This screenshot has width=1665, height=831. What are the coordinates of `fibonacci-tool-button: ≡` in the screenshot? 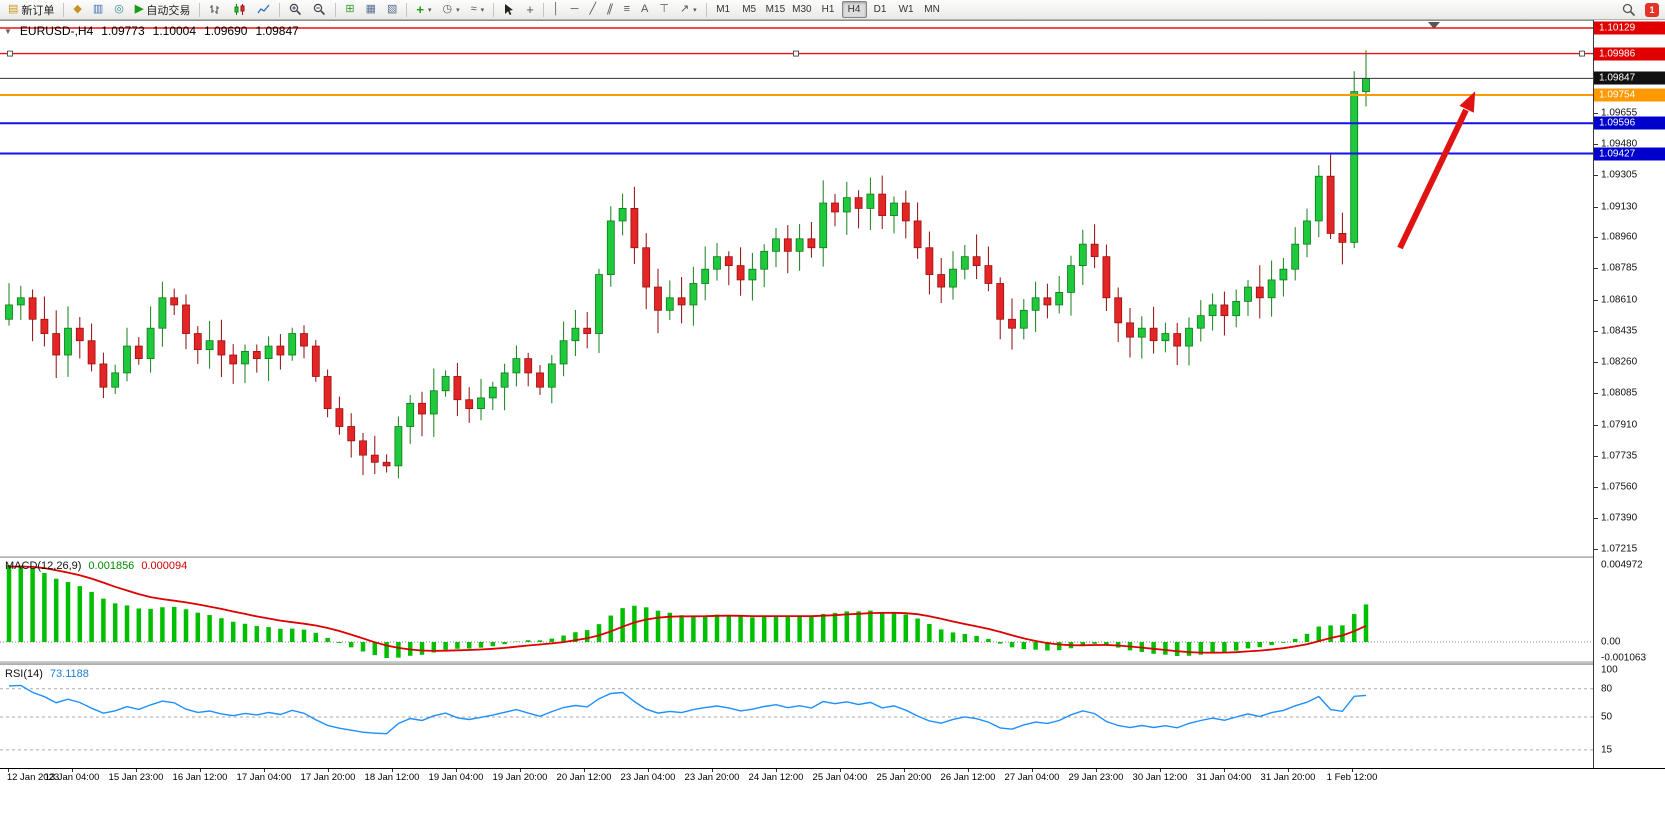 It's located at (627, 9).